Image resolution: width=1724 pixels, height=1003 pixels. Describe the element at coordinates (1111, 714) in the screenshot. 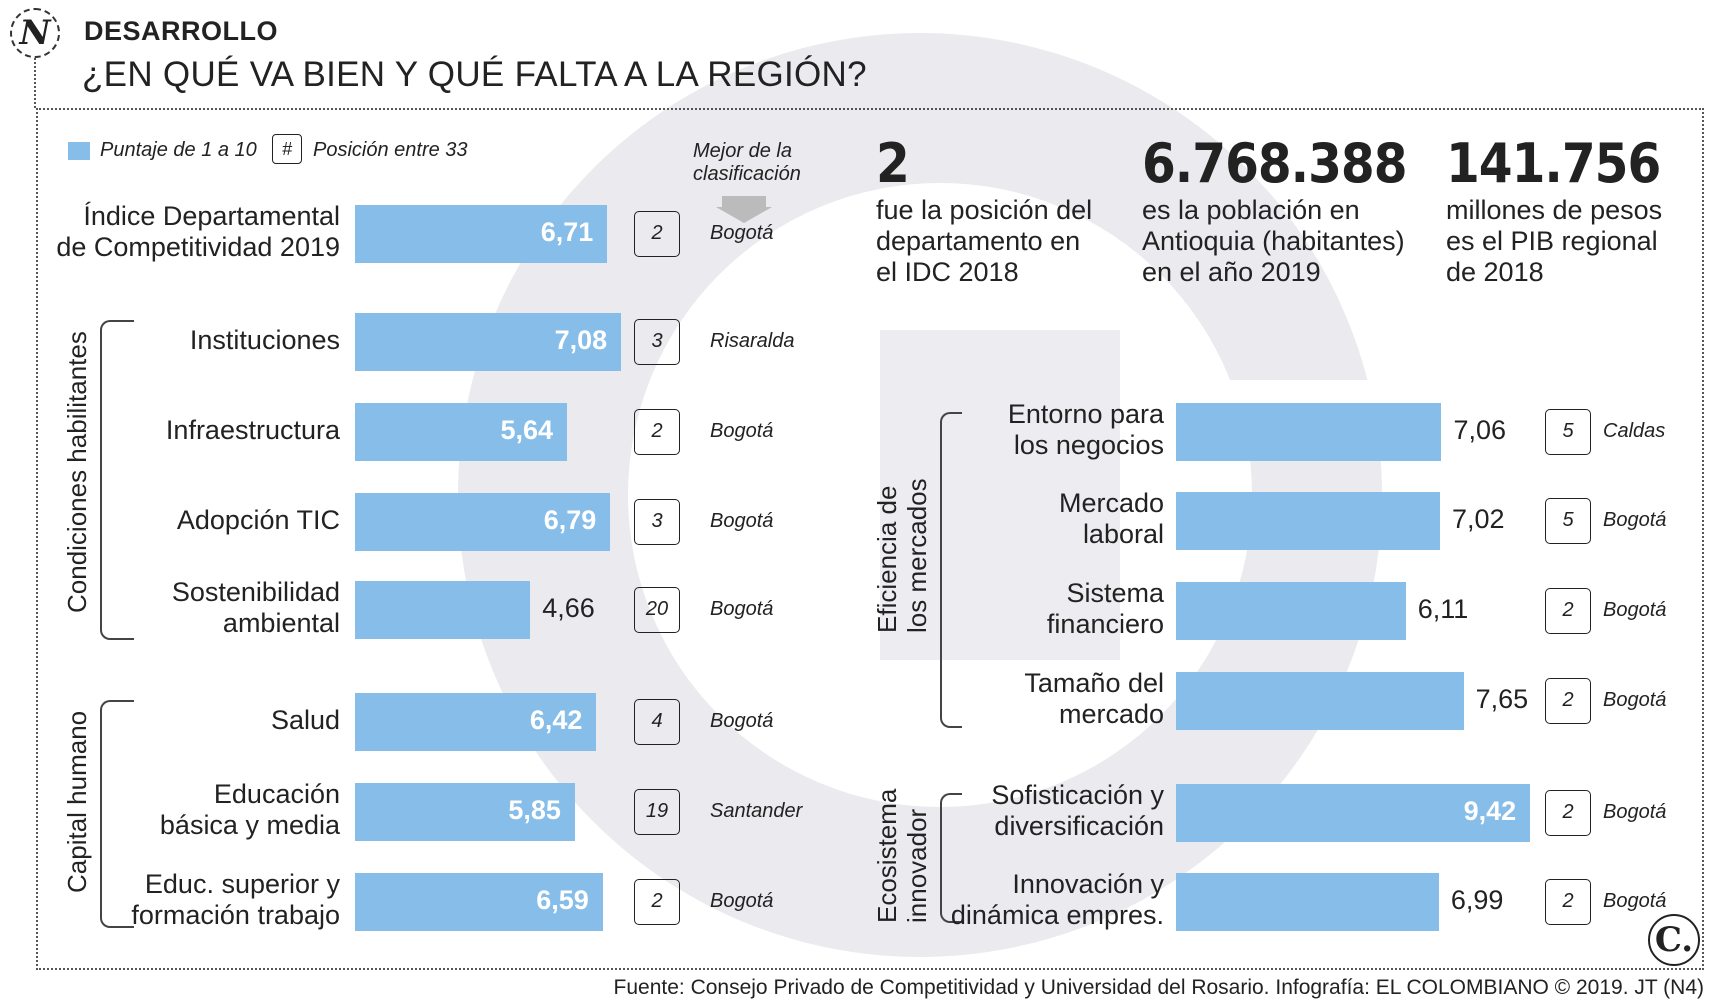

I see `row-label-line: mercado` at that location.